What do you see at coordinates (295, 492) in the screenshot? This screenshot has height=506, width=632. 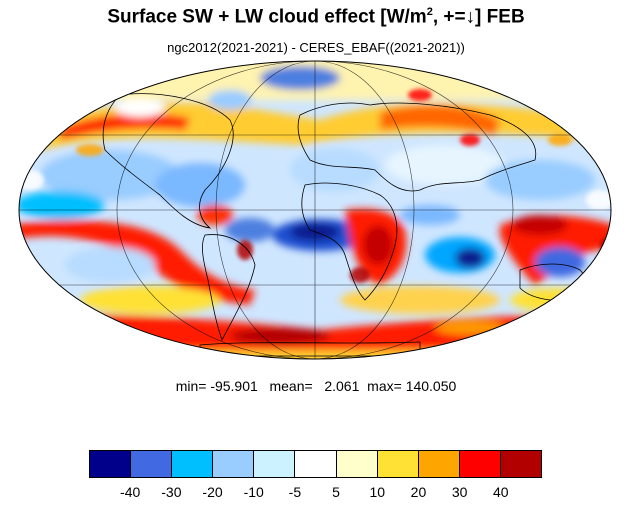 I see `colorbar-tick-label: -5` at bounding box center [295, 492].